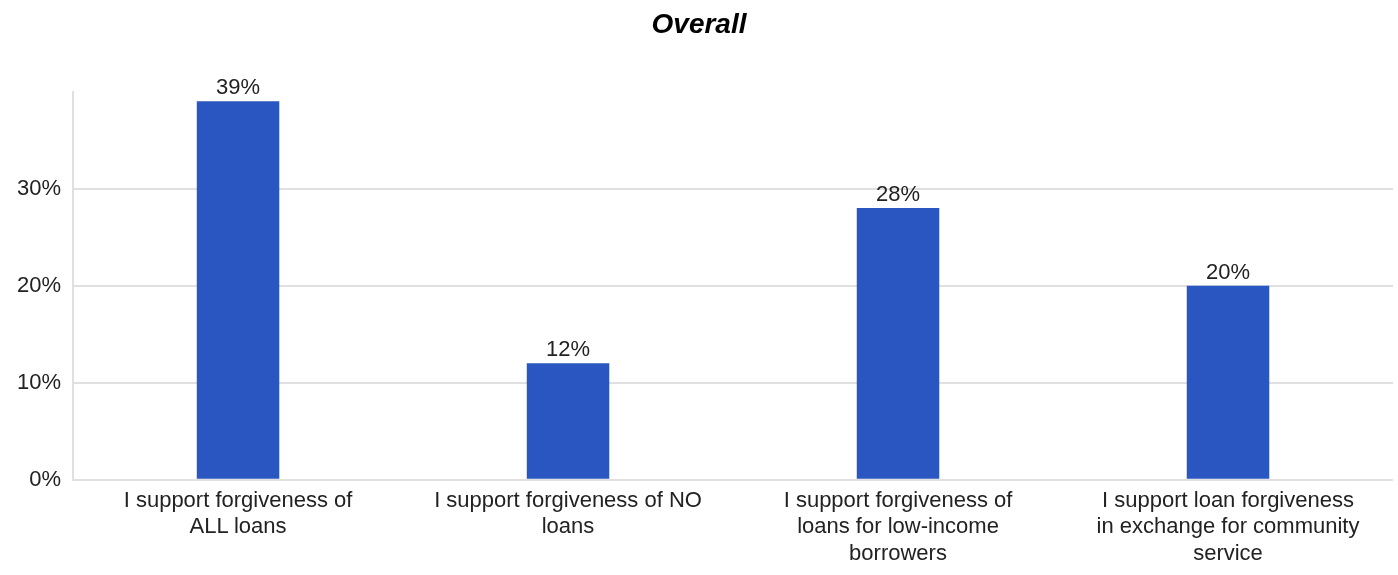  Describe the element at coordinates (238, 513) in the screenshot. I see `x-tick-label: I support forgiveness of ALL loans` at that location.